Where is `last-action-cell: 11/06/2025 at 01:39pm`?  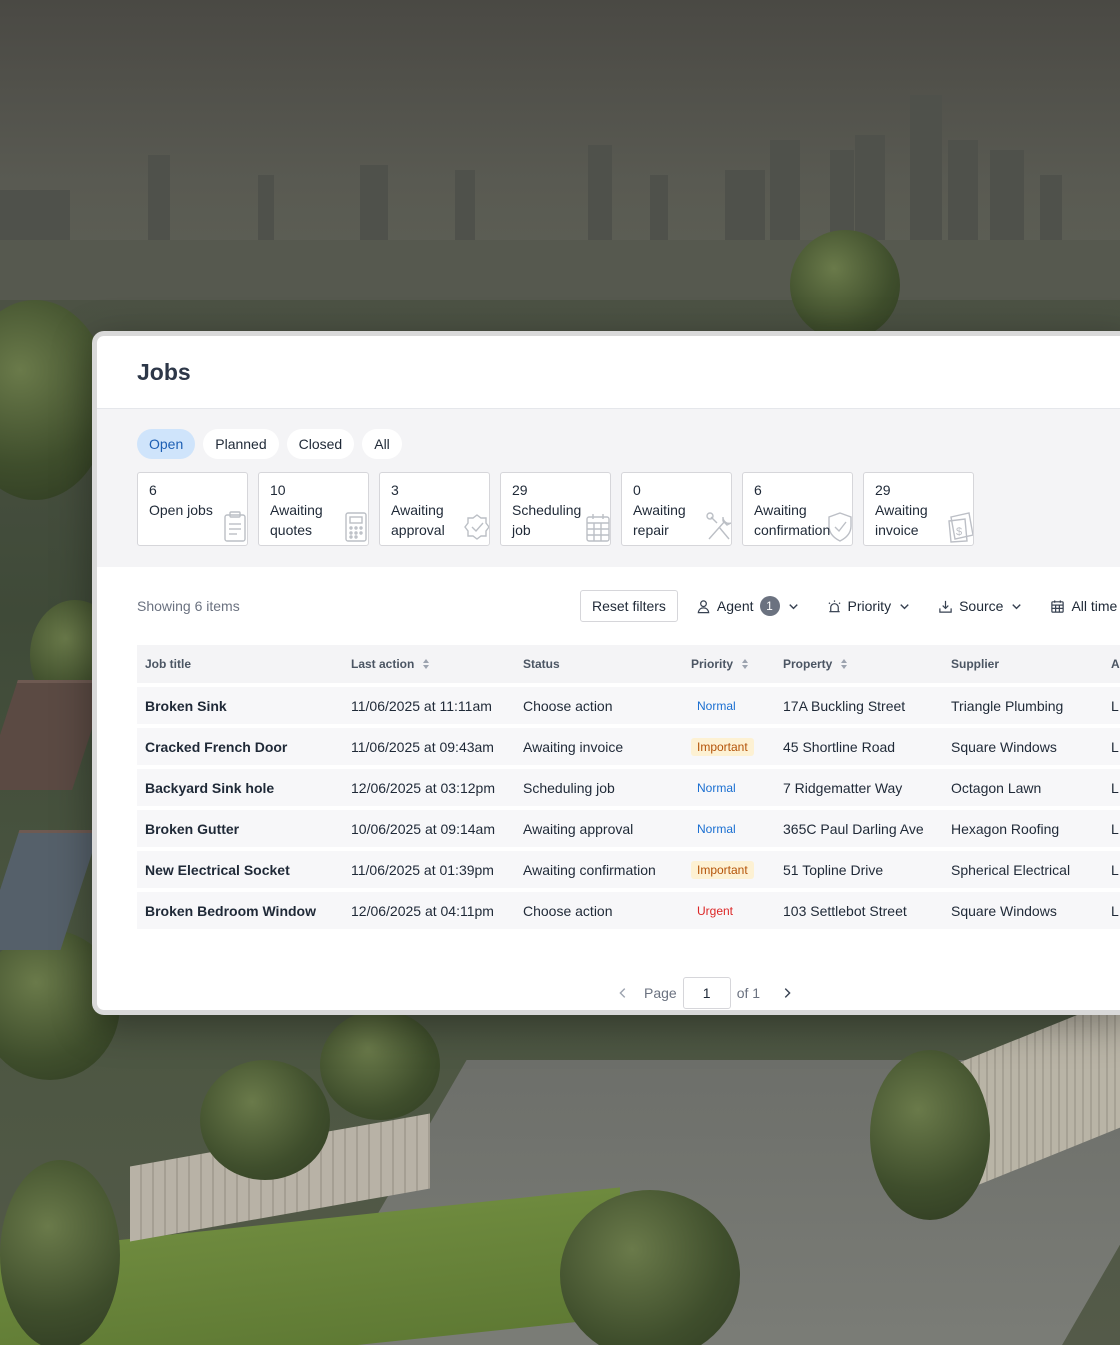
last-action-cell: 11/06/2025 at 01:39pm is located at coordinates (429, 869).